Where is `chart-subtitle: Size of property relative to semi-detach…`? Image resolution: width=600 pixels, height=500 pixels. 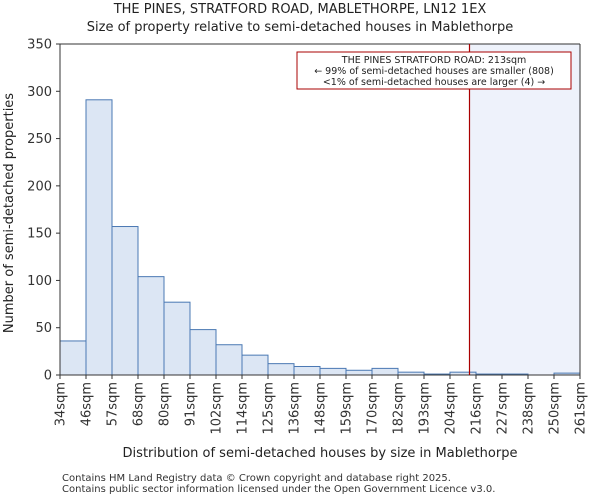
chart-subtitle: Size of property relative to semi-detach… is located at coordinates (300, 27).